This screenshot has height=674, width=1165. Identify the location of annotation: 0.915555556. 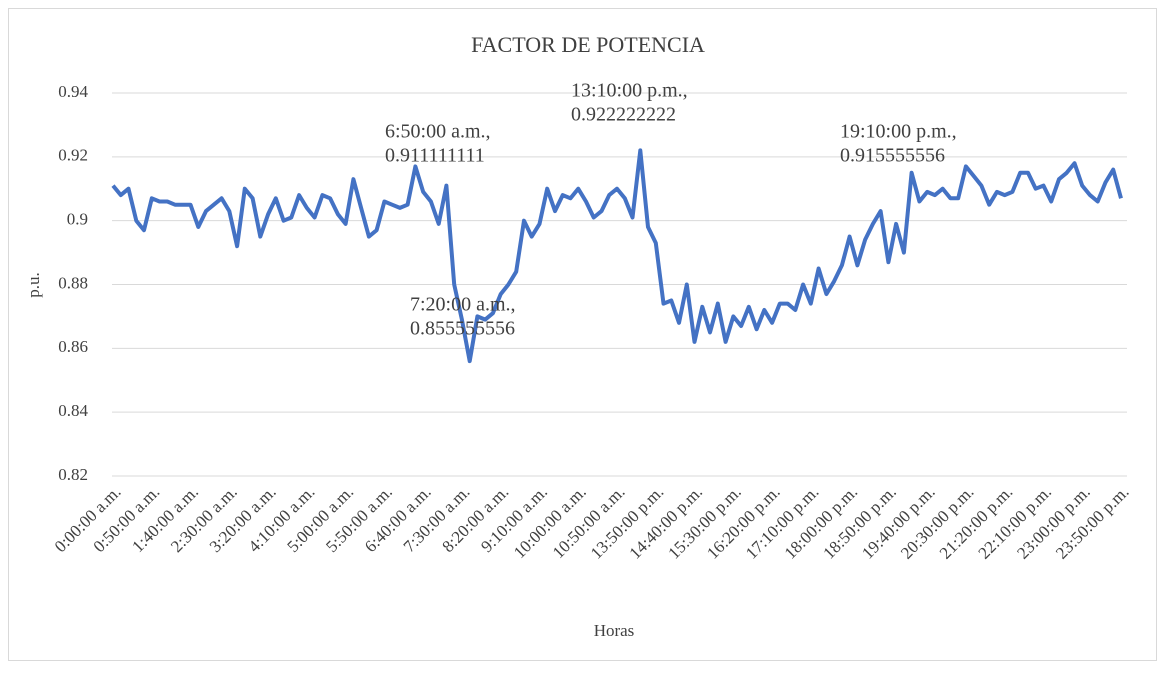
(892, 156).